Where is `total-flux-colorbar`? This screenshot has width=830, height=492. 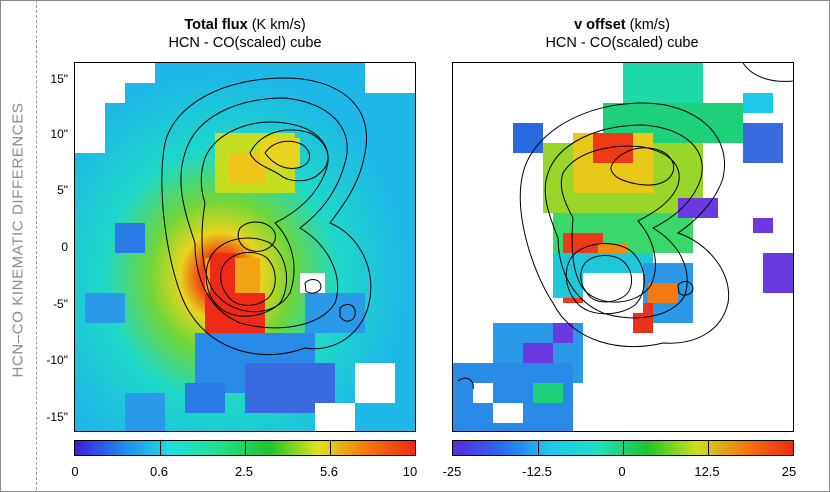 total-flux-colorbar is located at coordinates (245, 448).